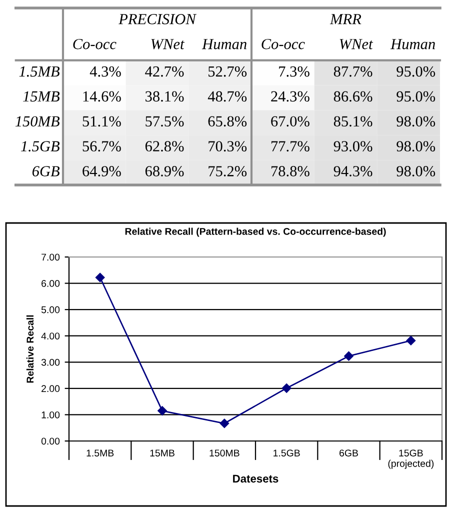 The image size is (452, 508). What do you see at coordinates (165, 96) in the screenshot?
I see `data-label: 38.1%` at bounding box center [165, 96].